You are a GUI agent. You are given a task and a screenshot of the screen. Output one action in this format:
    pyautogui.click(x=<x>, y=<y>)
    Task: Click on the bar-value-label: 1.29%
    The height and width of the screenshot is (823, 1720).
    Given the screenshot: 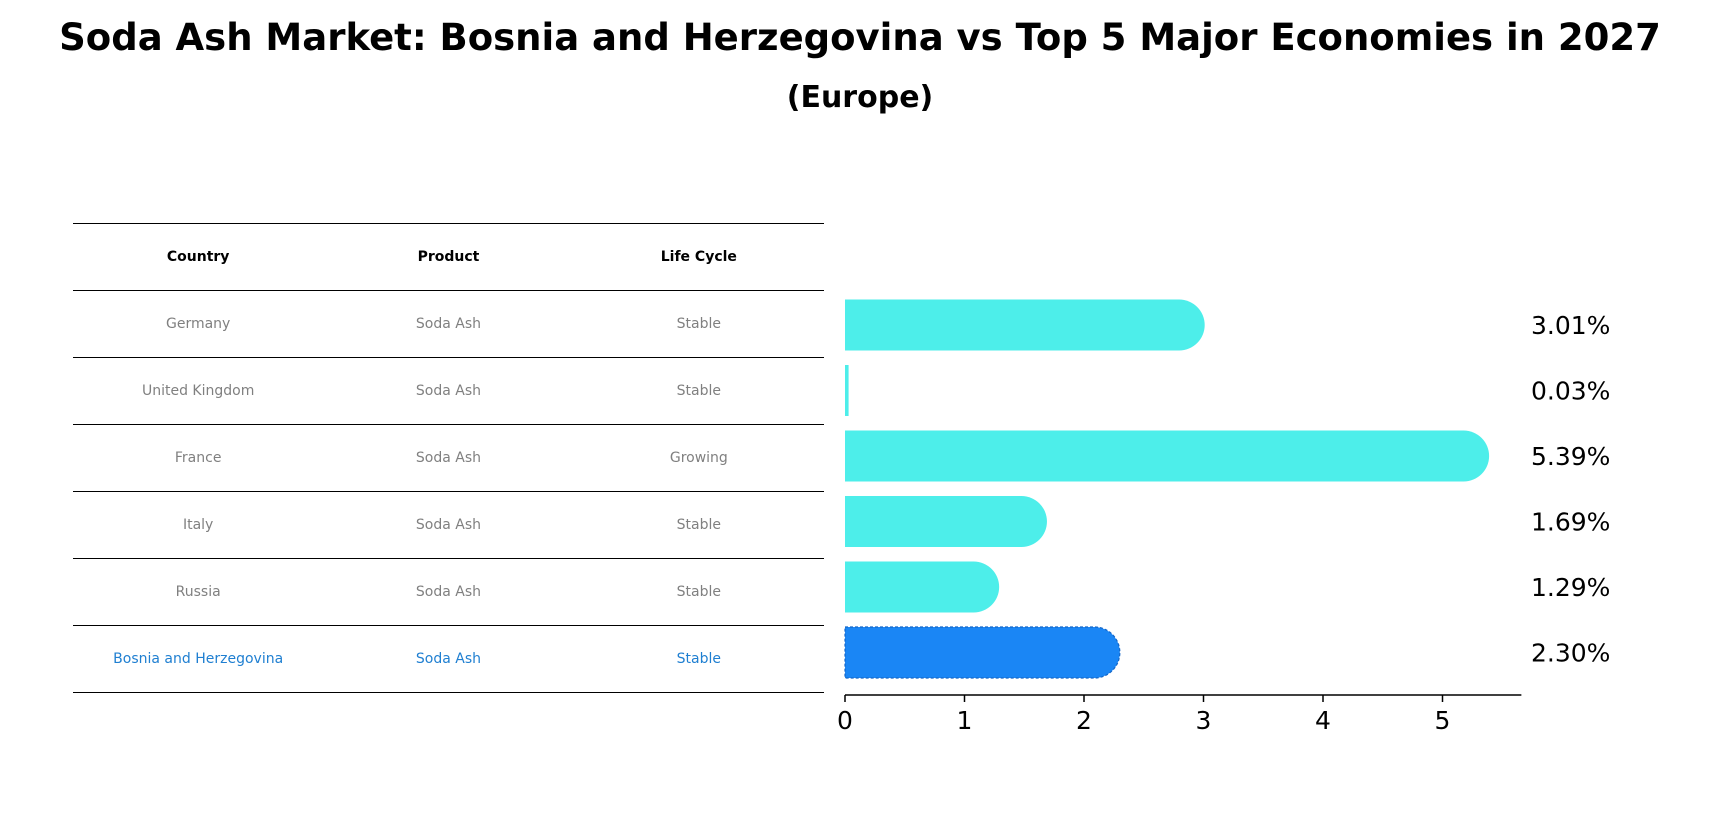 What is the action you would take?
    pyautogui.click(x=1570, y=587)
    